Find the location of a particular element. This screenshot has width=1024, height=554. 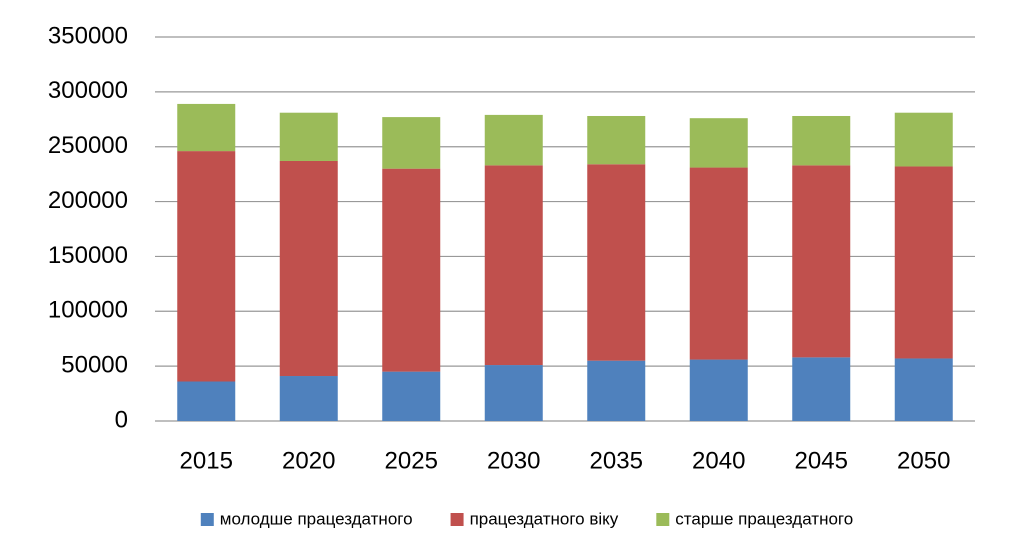

x-tick-label: 2040 is located at coordinates (718, 460).